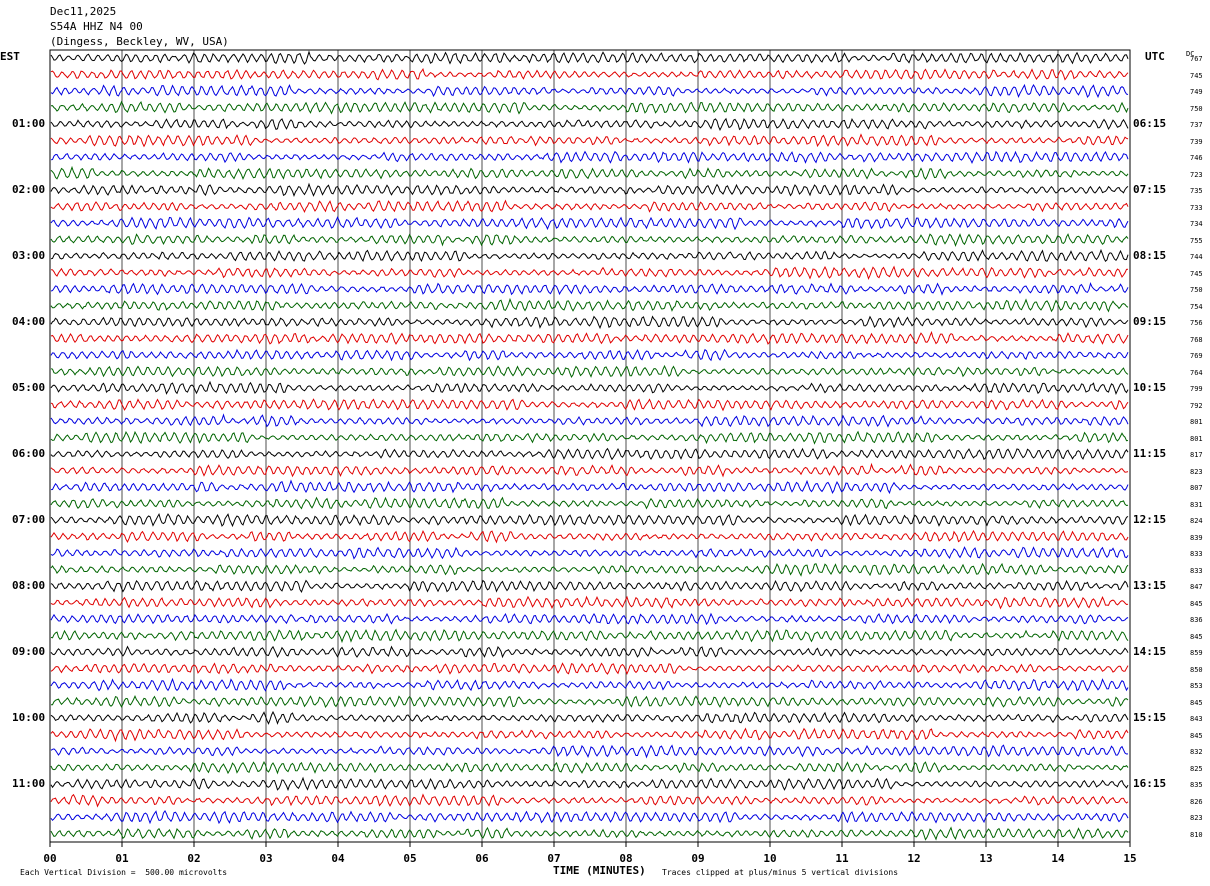  What do you see at coordinates (842, 858) in the screenshot?
I see `x-tick-label: 11` at bounding box center [842, 858].